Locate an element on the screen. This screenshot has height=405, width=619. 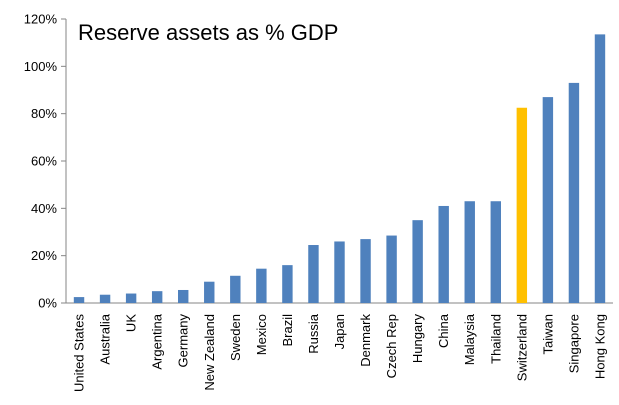
y-tick-label: 40% is located at coordinates (44, 208).